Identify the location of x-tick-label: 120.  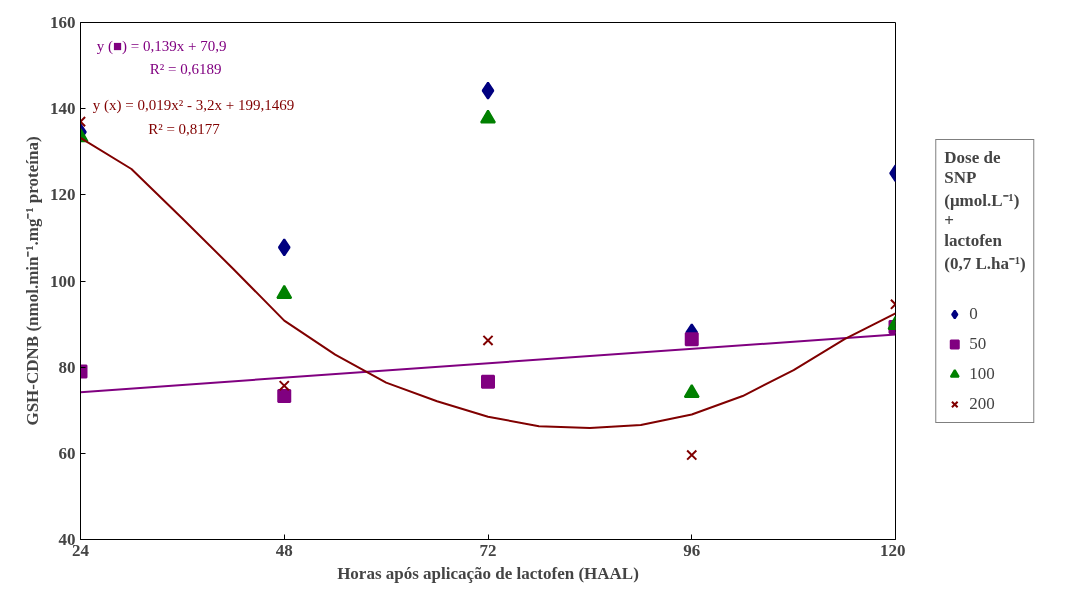
(893, 550).